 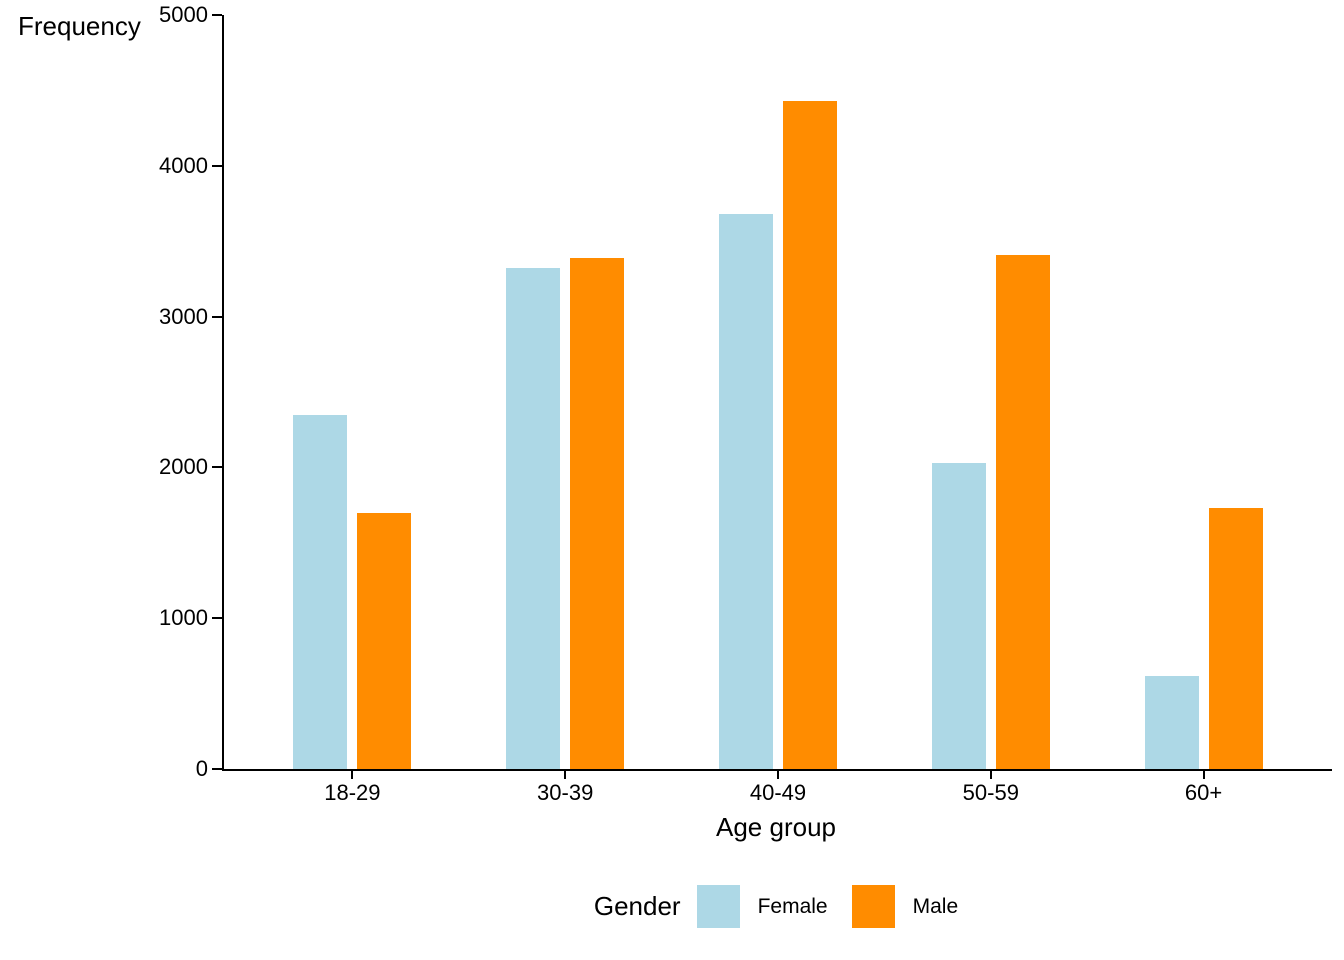 I want to click on legend-label-male: Male, so click(x=935, y=906).